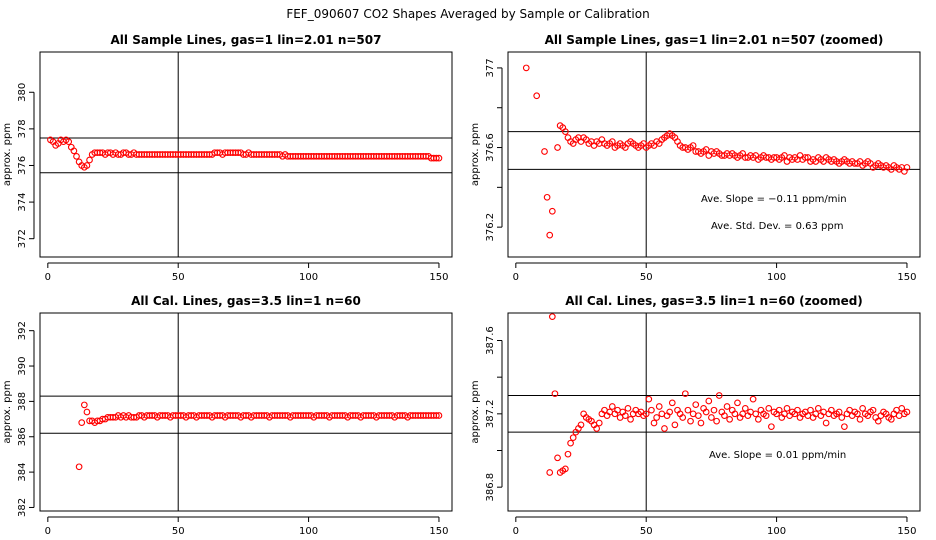 The image size is (936, 540). Describe the element at coordinates (777, 455) in the screenshot. I see `stat-annotation: Ave. Slope = 0.01 ppm/min` at that location.